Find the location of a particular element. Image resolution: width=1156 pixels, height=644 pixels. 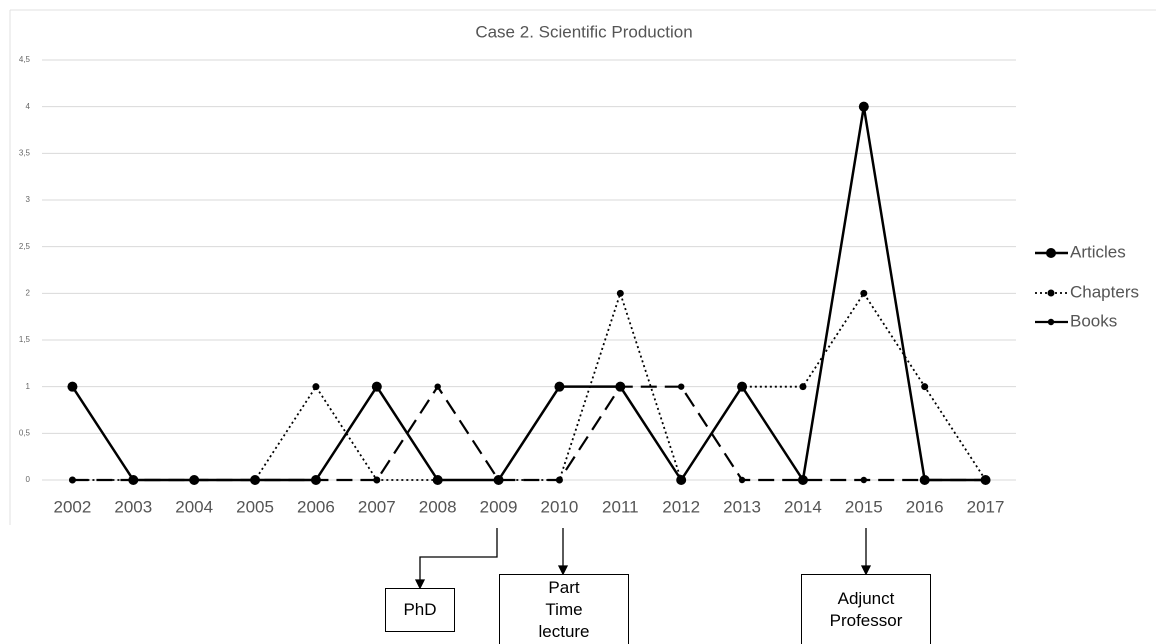

x-tick-label: 2009 is located at coordinates (499, 506).